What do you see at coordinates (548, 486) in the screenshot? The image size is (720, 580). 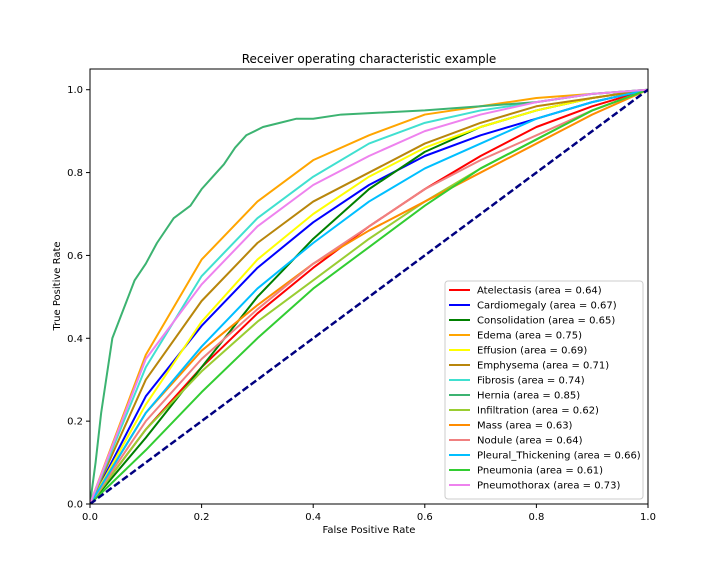 I see `legend-label: Pneumothorax (area = 0.73)` at bounding box center [548, 486].